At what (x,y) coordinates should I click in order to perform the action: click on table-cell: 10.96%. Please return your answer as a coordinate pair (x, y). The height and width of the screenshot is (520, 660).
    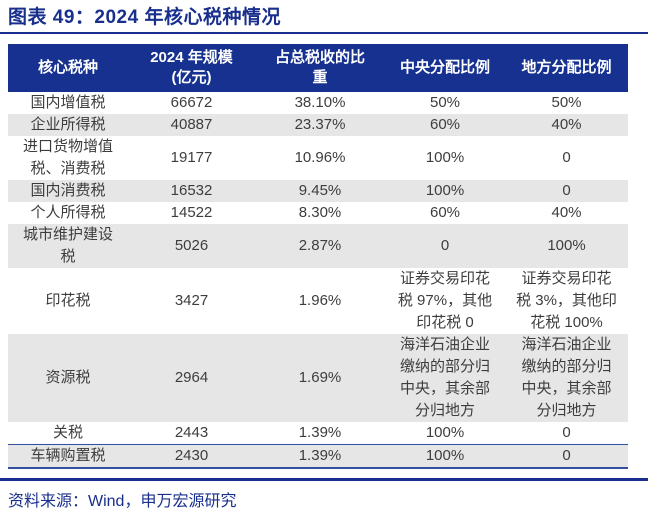
    Looking at the image, I should click on (320, 157).